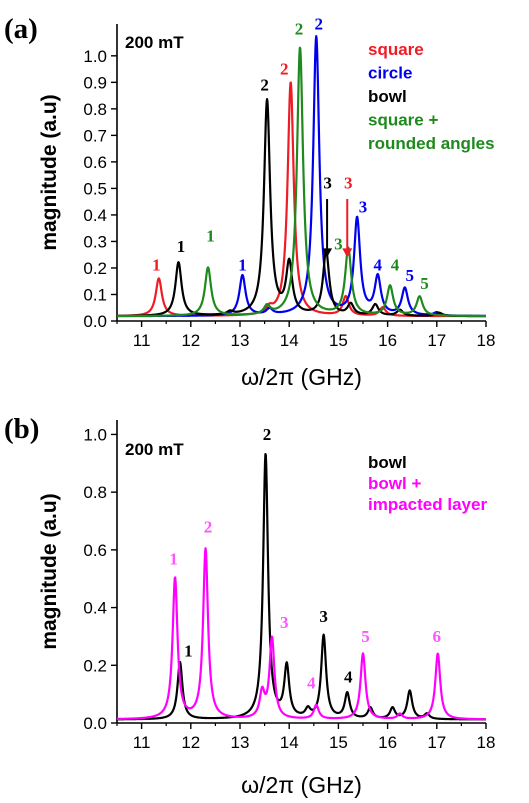  What do you see at coordinates (394, 483) in the screenshot?
I see `legend-entry: bowl +` at bounding box center [394, 483].